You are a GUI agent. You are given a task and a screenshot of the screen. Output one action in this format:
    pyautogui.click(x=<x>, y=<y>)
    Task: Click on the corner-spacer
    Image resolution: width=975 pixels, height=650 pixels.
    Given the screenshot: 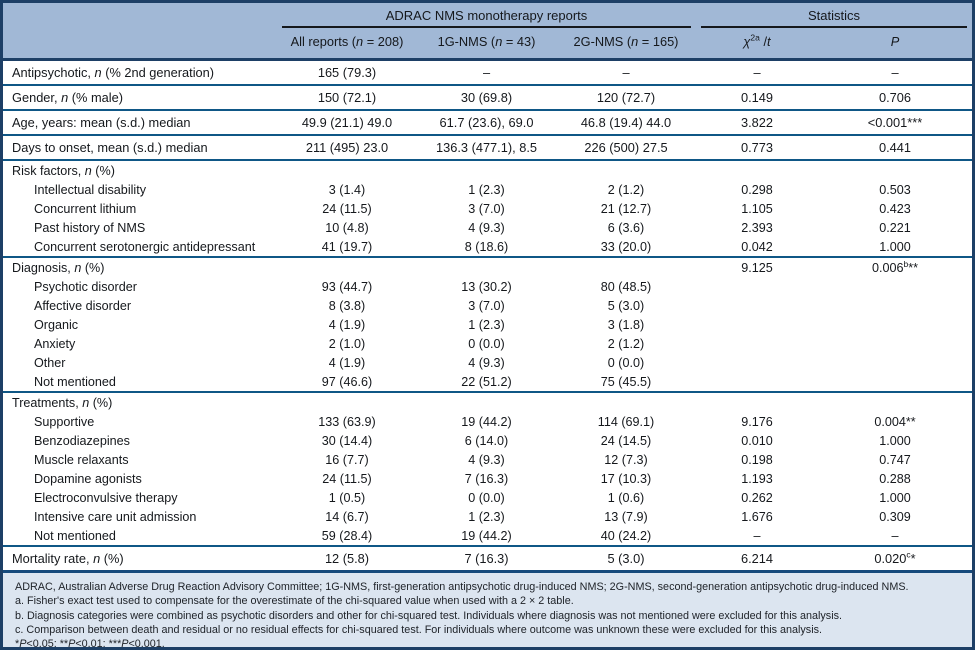 What is the action you would take?
    pyautogui.click(x=140, y=15)
    